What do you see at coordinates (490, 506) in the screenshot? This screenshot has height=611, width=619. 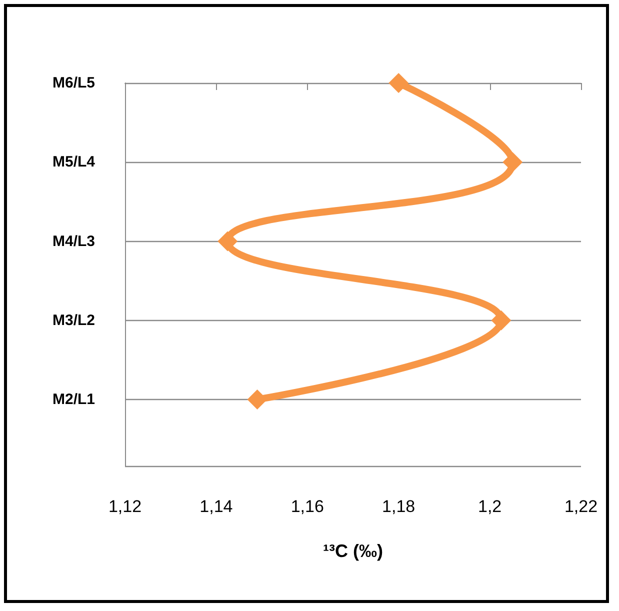 I see `x-tick-label: 1,2` at bounding box center [490, 506].